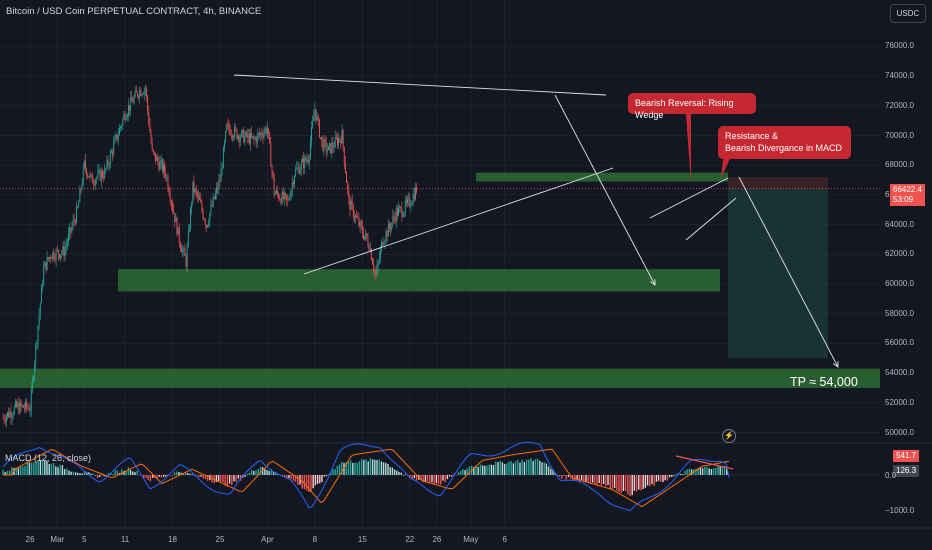 The height and width of the screenshot is (550, 932). Describe the element at coordinates (362, 539) in the screenshot. I see `time-tick-label: 15` at that location.